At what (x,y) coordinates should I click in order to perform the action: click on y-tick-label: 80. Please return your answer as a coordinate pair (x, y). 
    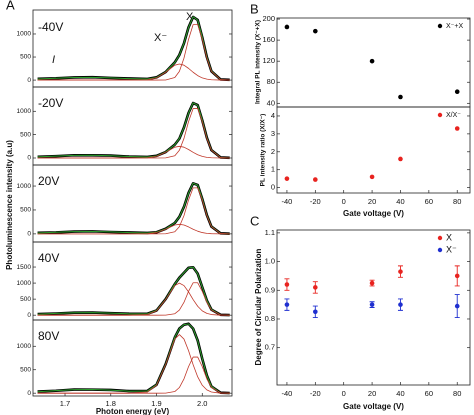
    Looking at the image, I should click on (271, 81).